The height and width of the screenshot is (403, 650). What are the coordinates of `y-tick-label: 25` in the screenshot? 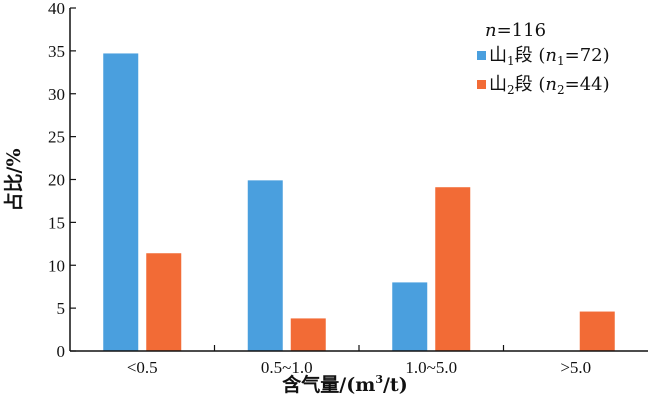 It's located at (56, 137).